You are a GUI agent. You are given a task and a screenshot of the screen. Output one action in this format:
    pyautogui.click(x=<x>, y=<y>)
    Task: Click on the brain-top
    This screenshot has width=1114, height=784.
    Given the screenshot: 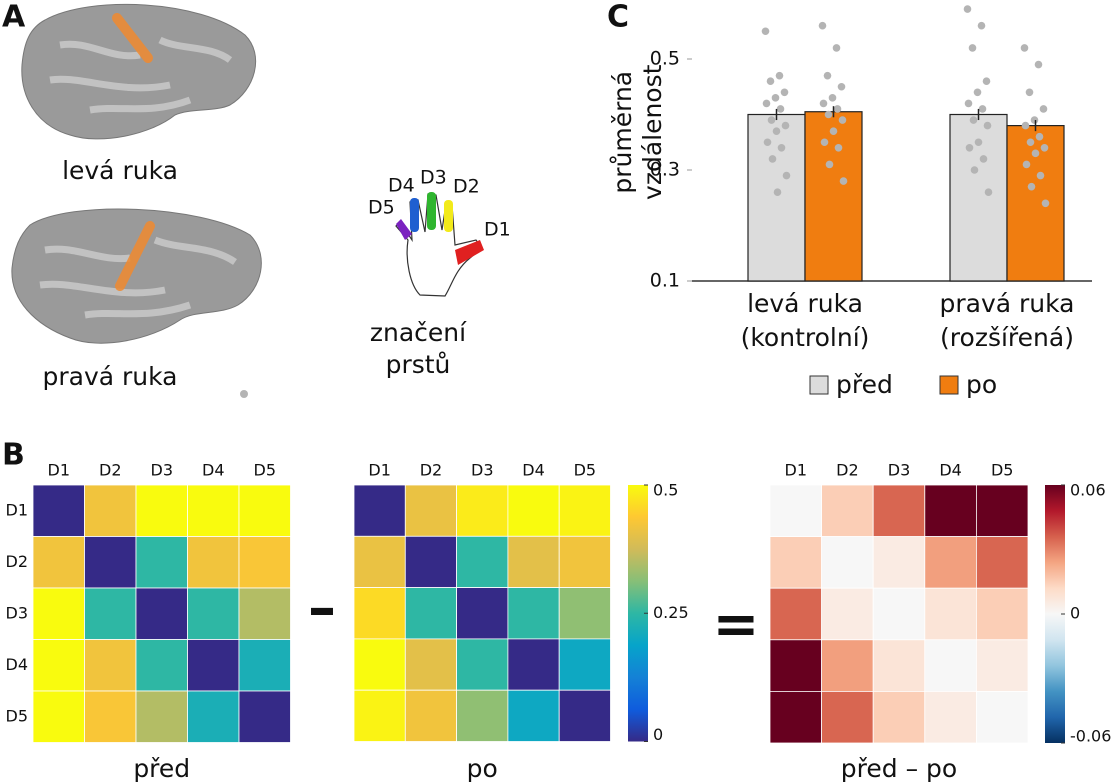 What is the action you would take?
    pyautogui.click(x=139, y=71)
    